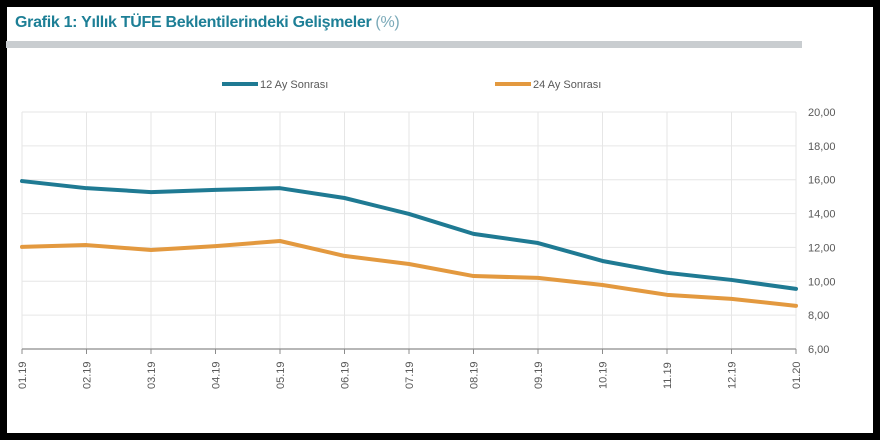  Describe the element at coordinates (23, 375) in the screenshot. I see `x-tick-label: 01.19` at that location.